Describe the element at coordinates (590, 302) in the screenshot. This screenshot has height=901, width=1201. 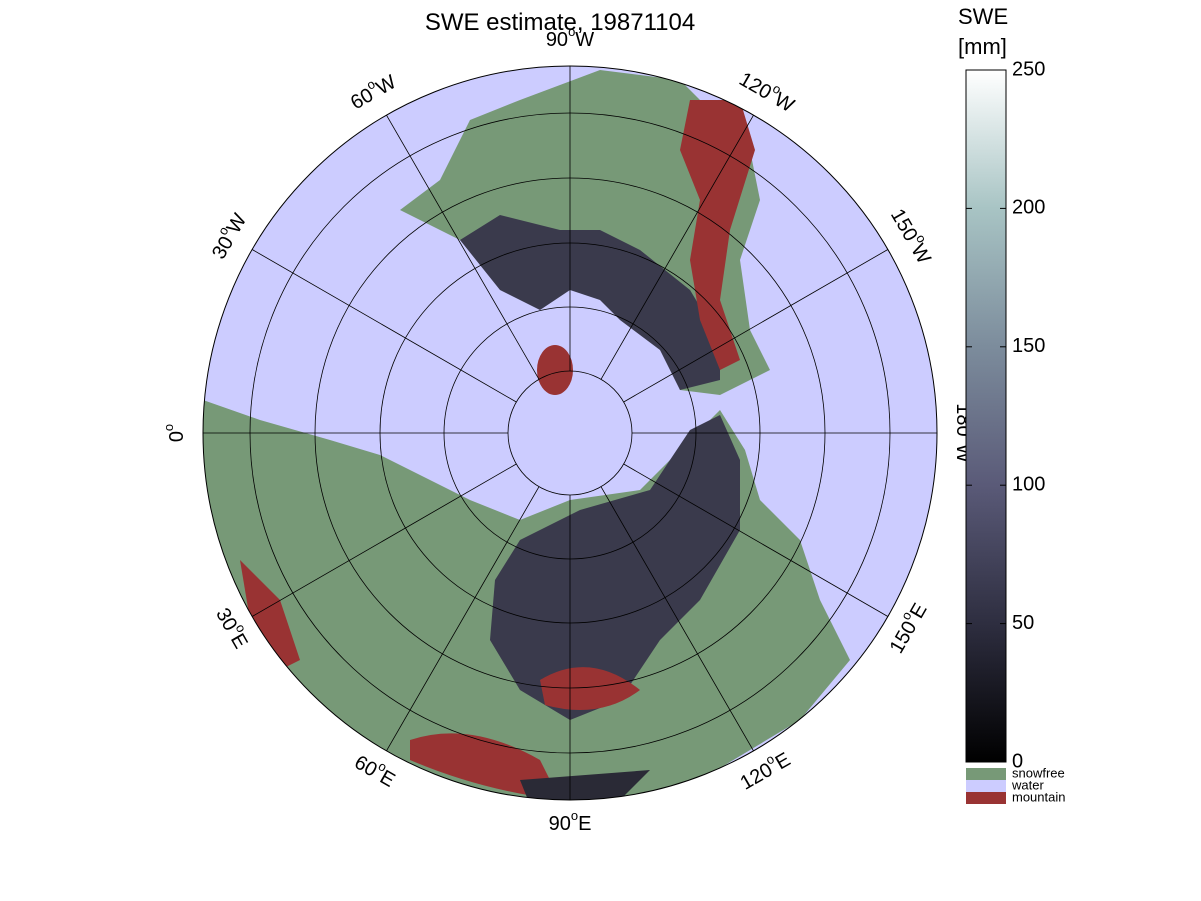
I see `north-america-snow` at that location.